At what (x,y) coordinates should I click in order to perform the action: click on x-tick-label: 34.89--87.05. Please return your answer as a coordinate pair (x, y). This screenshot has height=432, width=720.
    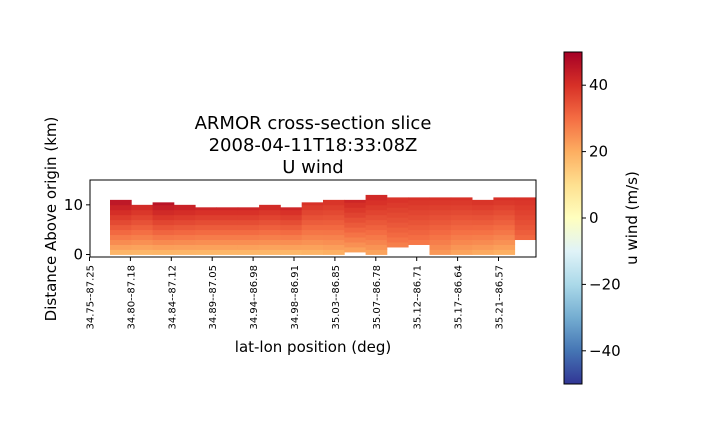
    Looking at the image, I should click on (213, 297).